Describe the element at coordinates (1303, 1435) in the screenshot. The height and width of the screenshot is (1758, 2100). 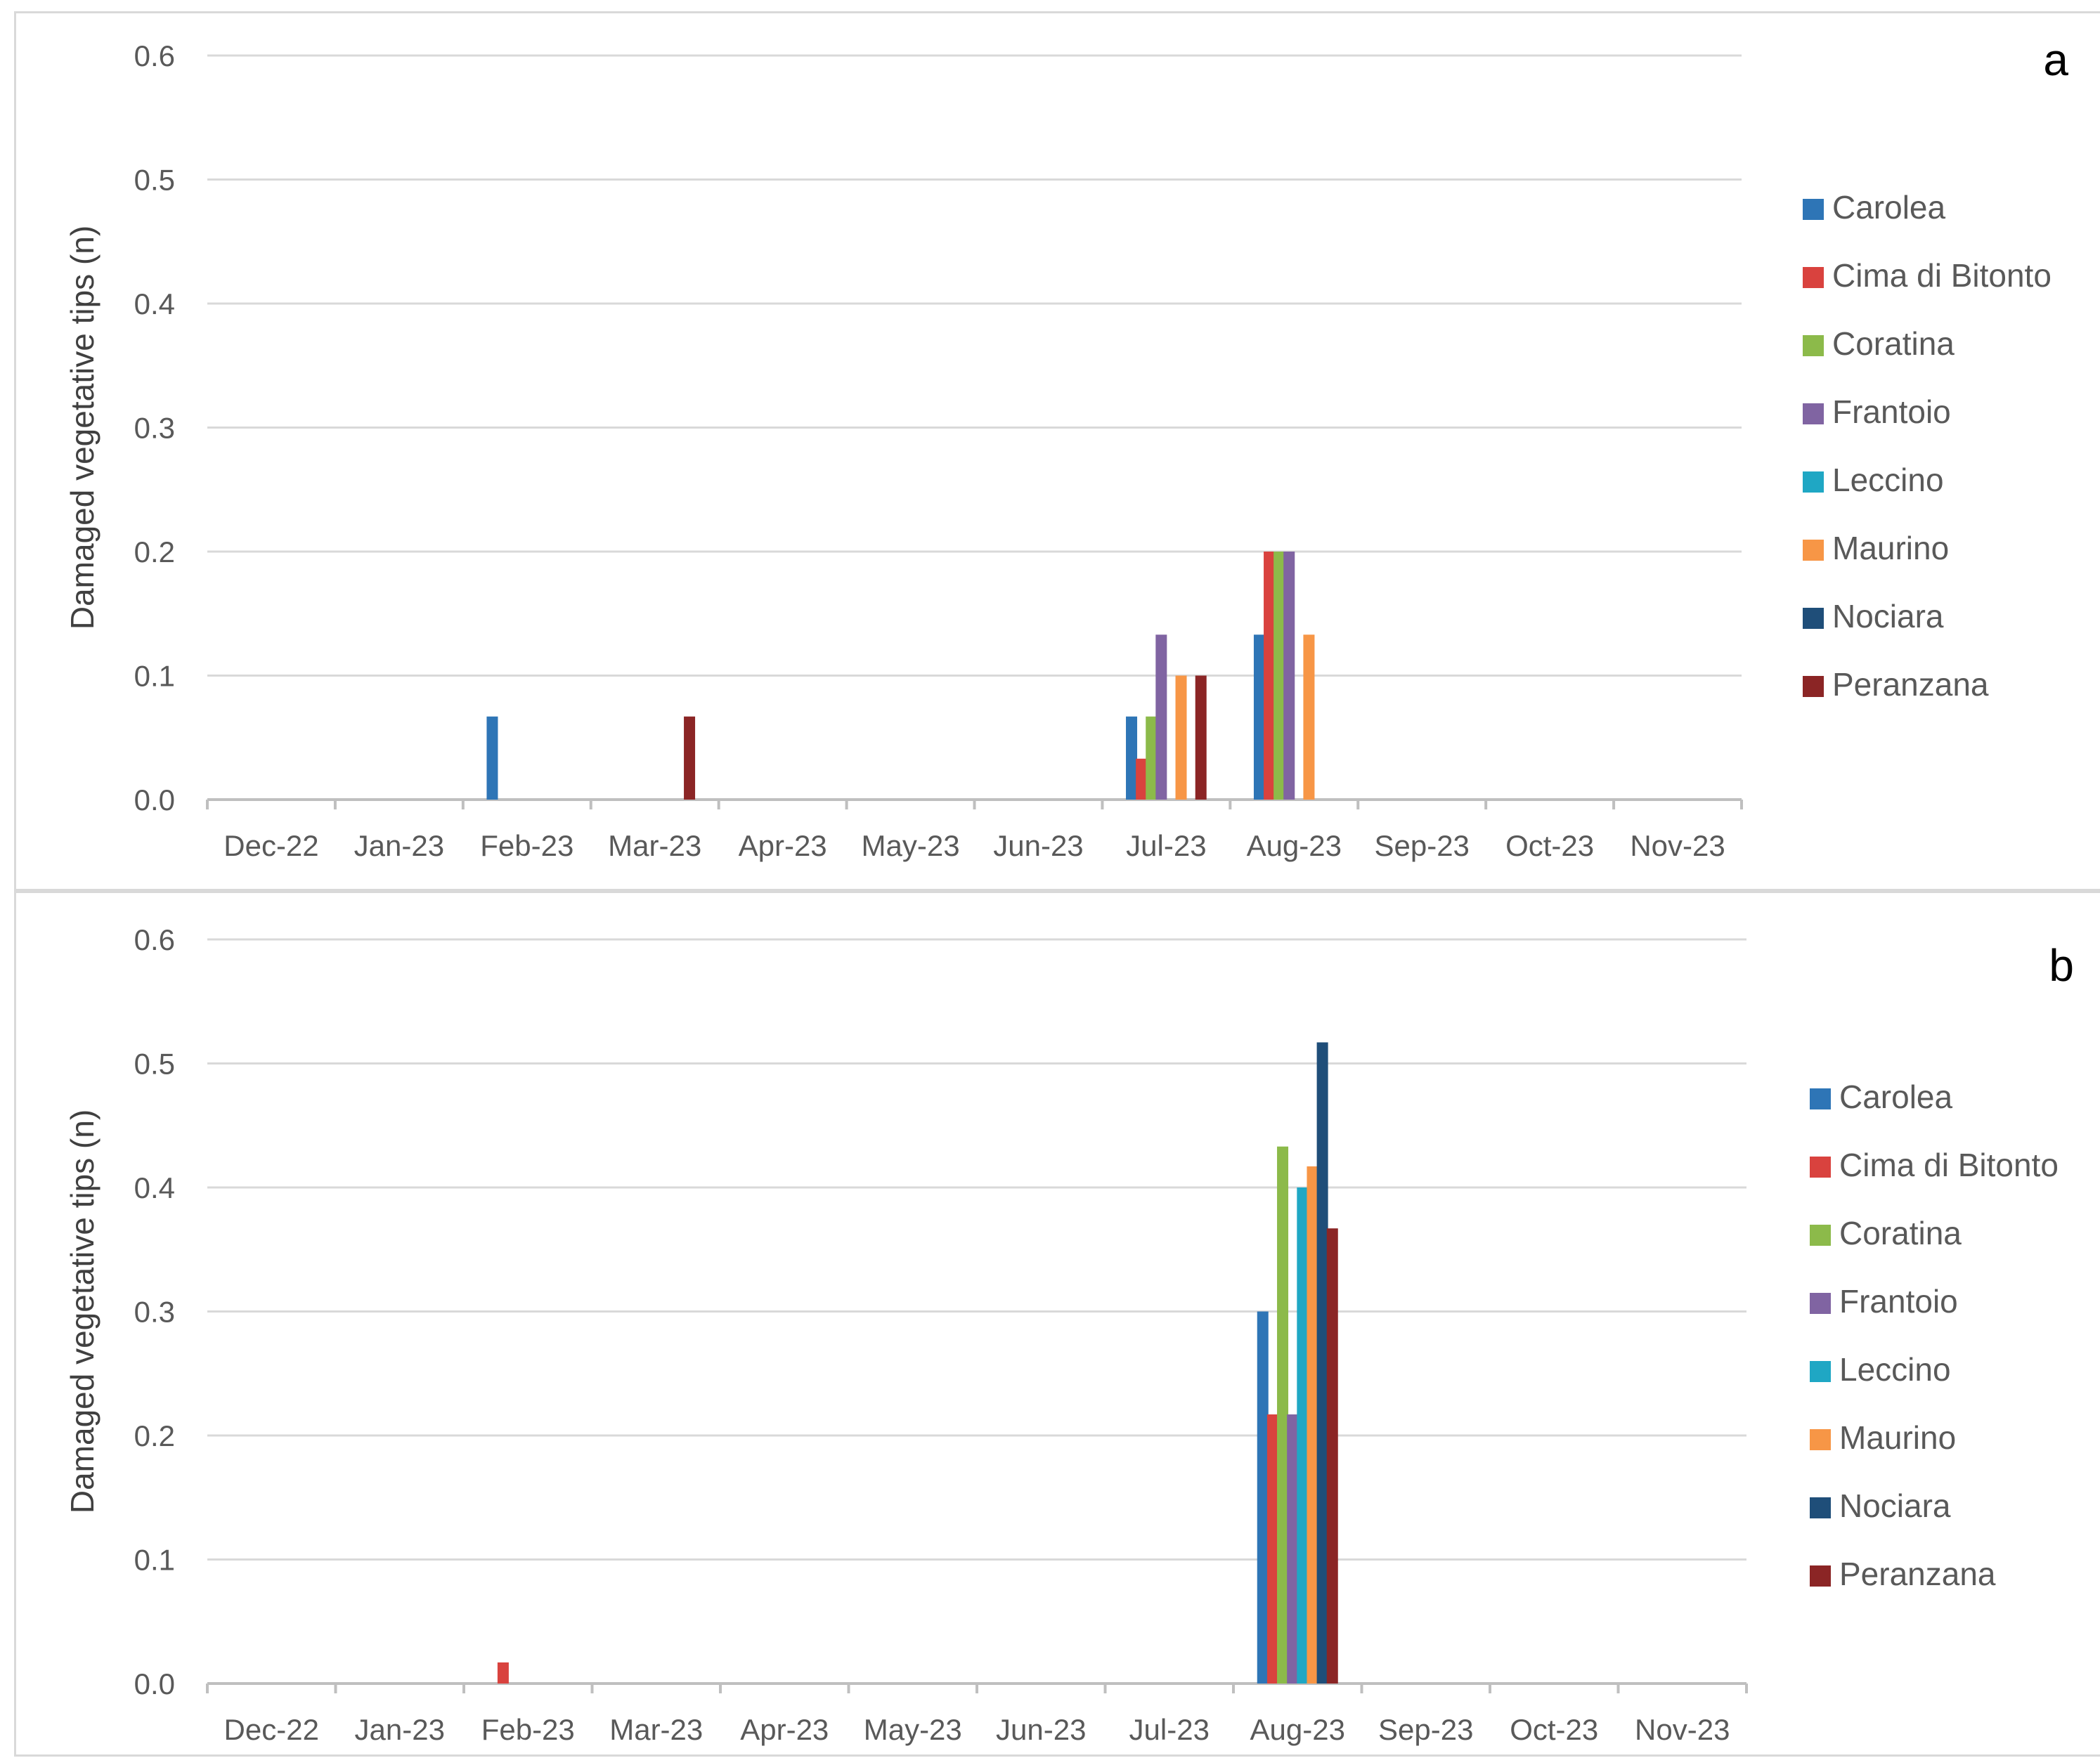
I see `bar-leccino` at that location.